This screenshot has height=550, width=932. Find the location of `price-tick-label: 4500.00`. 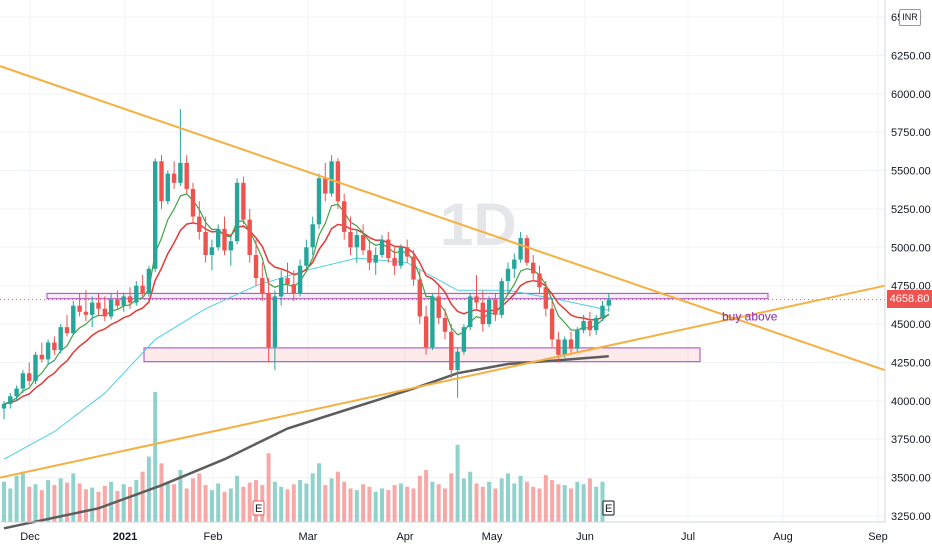

price-tick-label: 4500.00 is located at coordinates (911, 325).